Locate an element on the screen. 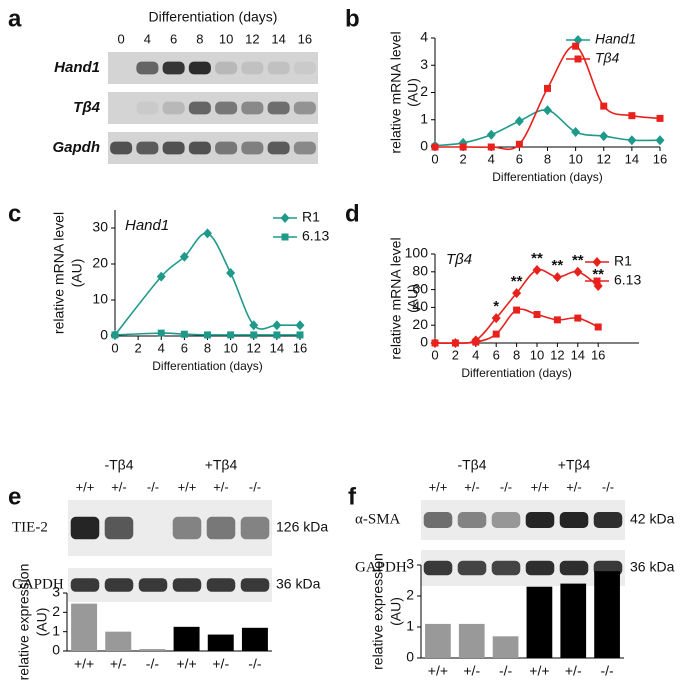 The height and width of the screenshot is (686, 685). blot-title: Differentiation (days) is located at coordinates (213, 17).